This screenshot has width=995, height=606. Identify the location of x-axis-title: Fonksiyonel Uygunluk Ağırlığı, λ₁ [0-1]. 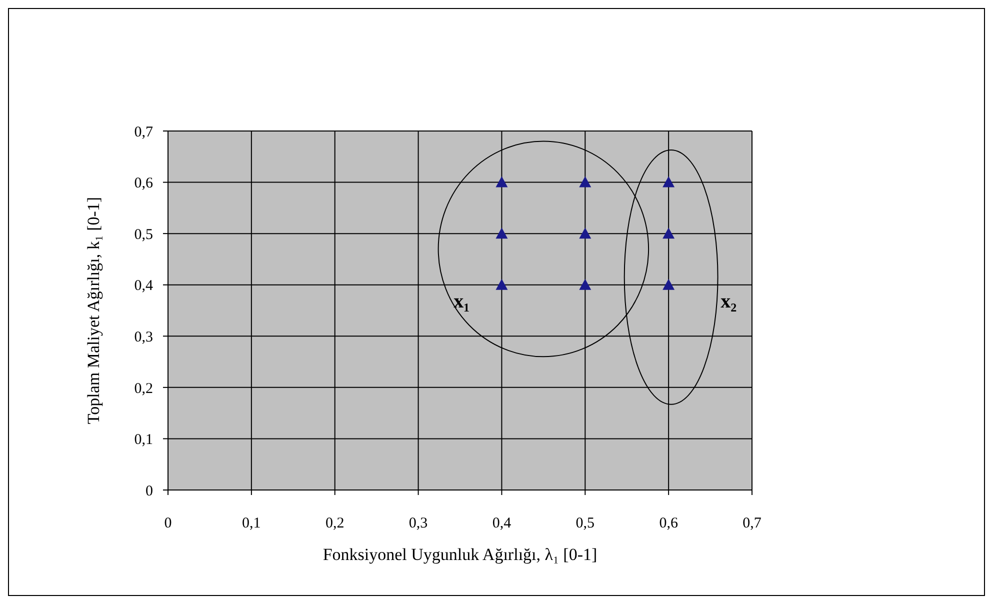
(460, 554).